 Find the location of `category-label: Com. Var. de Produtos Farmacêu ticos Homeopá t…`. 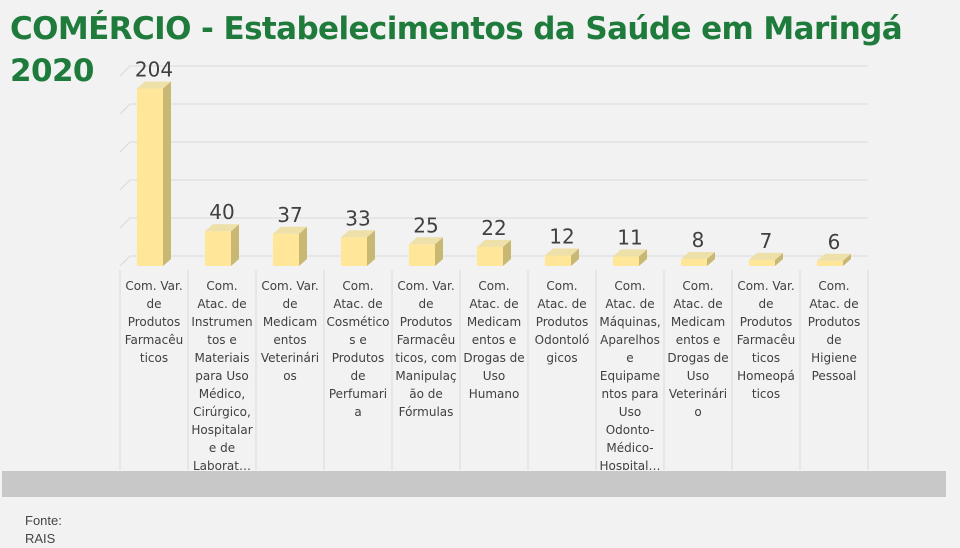

category-label: Com. Var. de Produtos Farmacêu ticos Homeopá t… is located at coordinates (766, 340).